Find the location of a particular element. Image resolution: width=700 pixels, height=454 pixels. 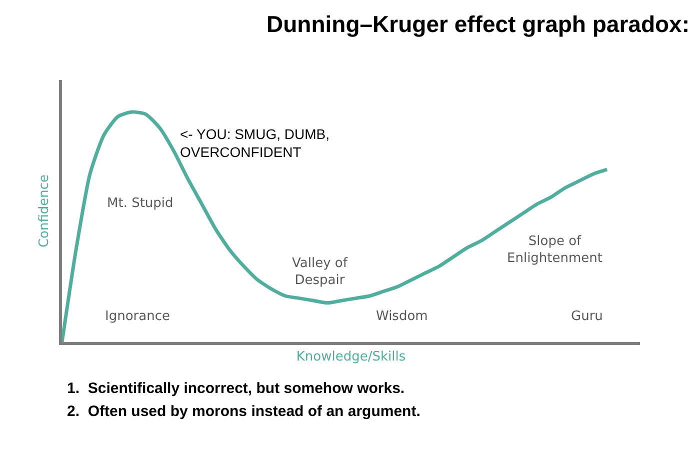

y-axis-title: Confidence is located at coordinates (44, 211).